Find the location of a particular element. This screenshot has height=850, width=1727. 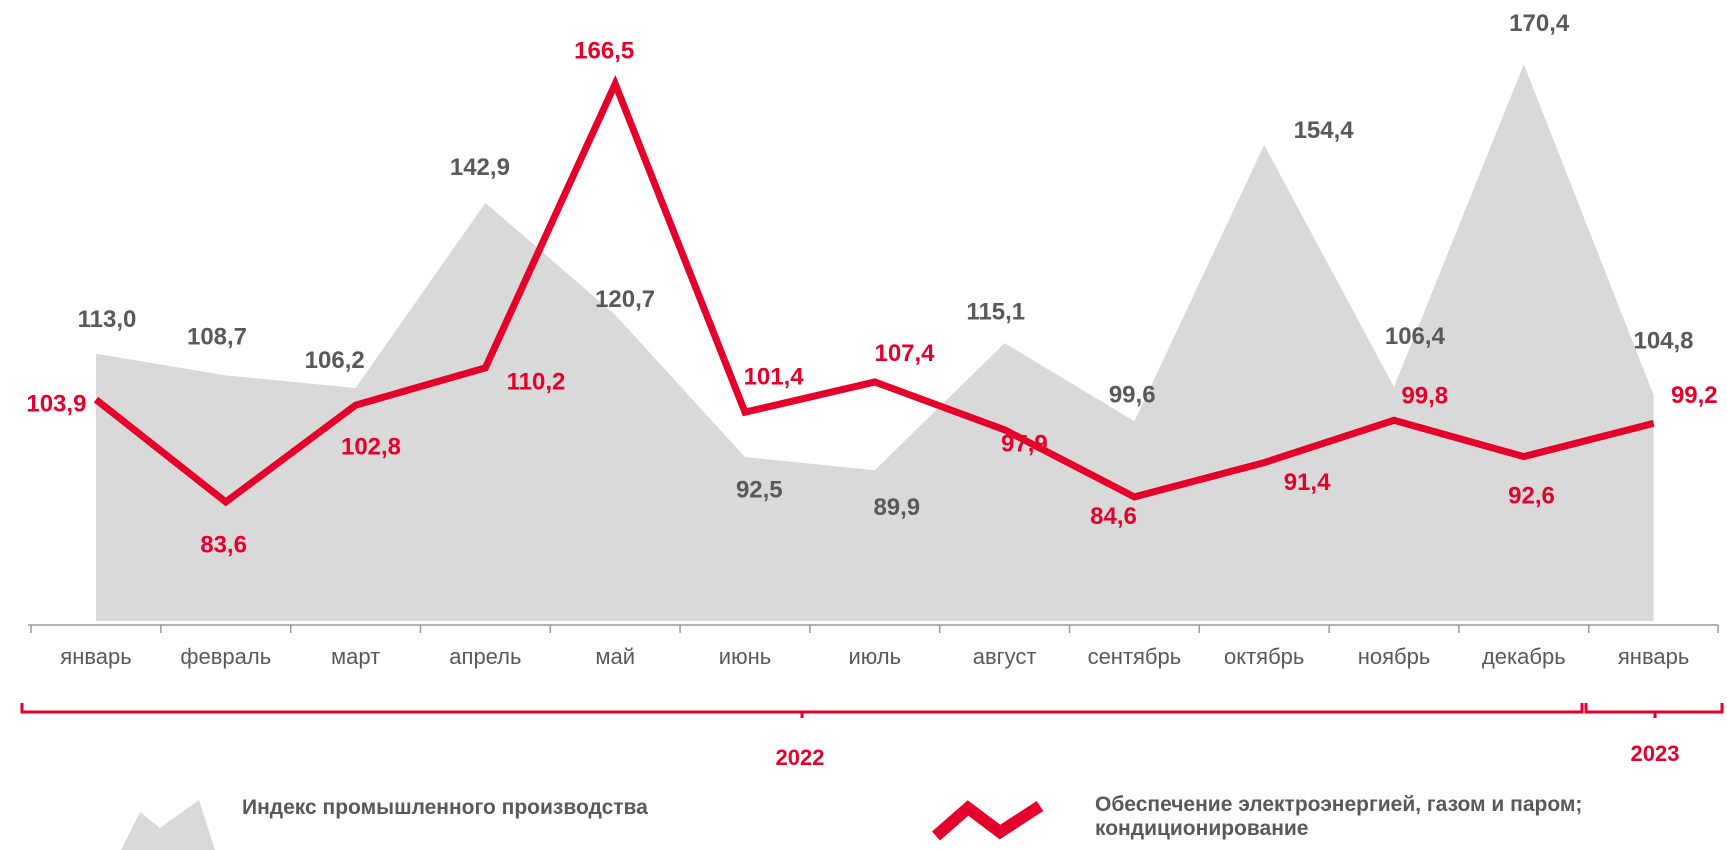

legend-area-icon is located at coordinates (168, 825).